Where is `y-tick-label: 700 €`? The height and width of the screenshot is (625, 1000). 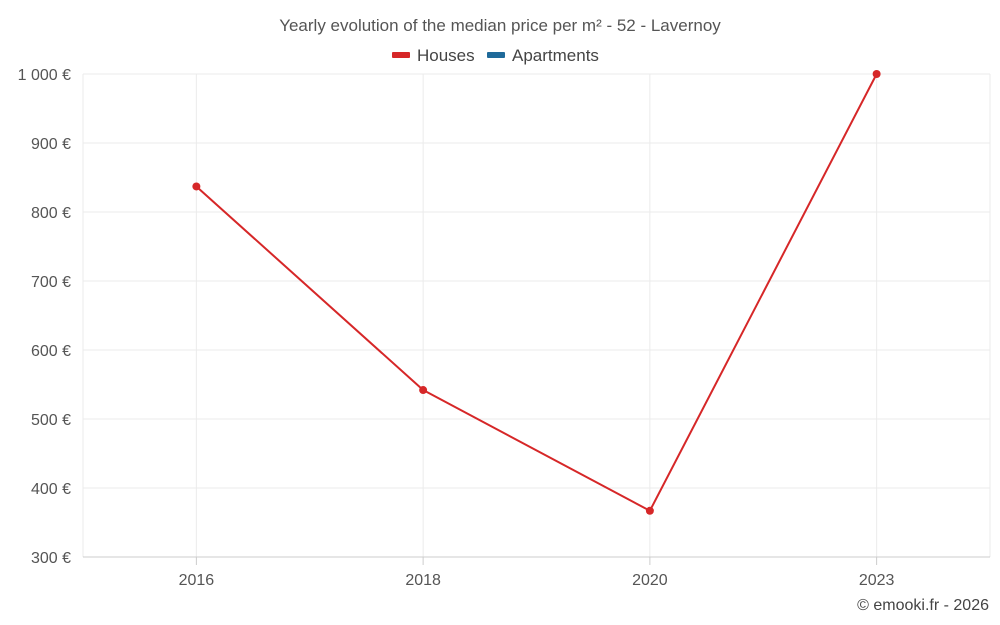
y-tick-label: 700 € is located at coordinates (51, 282).